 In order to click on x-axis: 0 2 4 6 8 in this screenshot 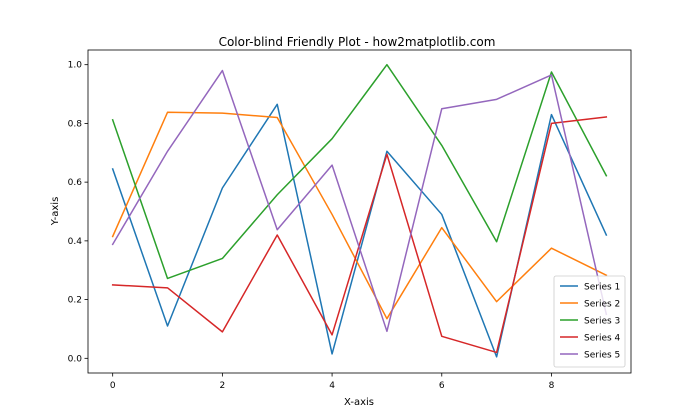, I will do `click(332, 382)`.